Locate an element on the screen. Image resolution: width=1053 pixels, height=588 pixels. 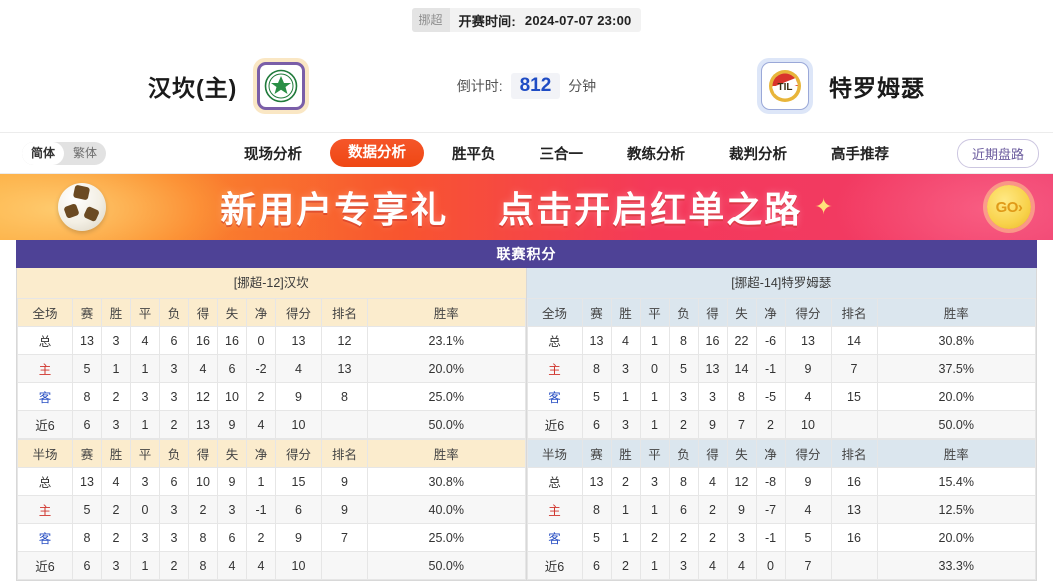
nav-item-three-in-one: 三合一 is located at coordinates (561, 154).